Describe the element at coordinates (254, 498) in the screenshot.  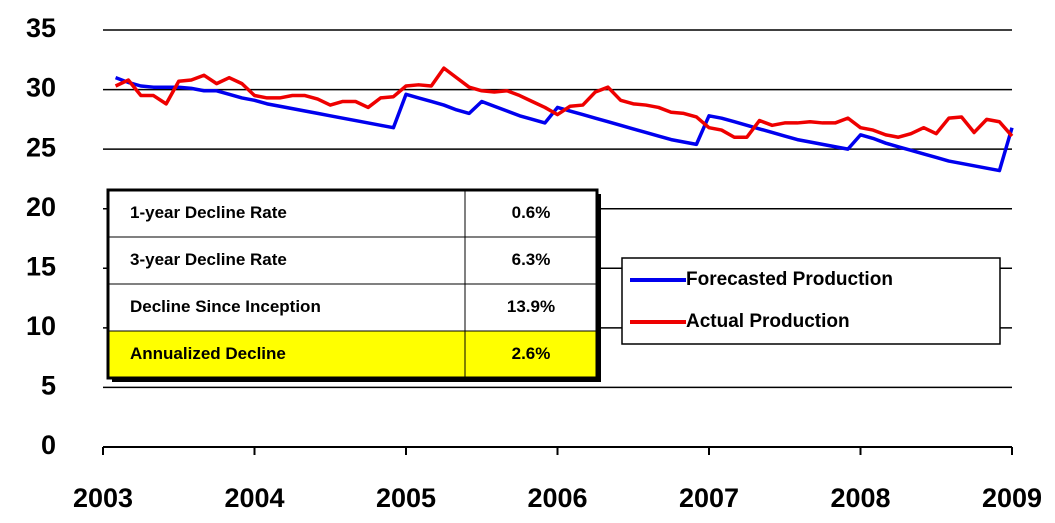
I see `x-tick-label: 2004` at that location.